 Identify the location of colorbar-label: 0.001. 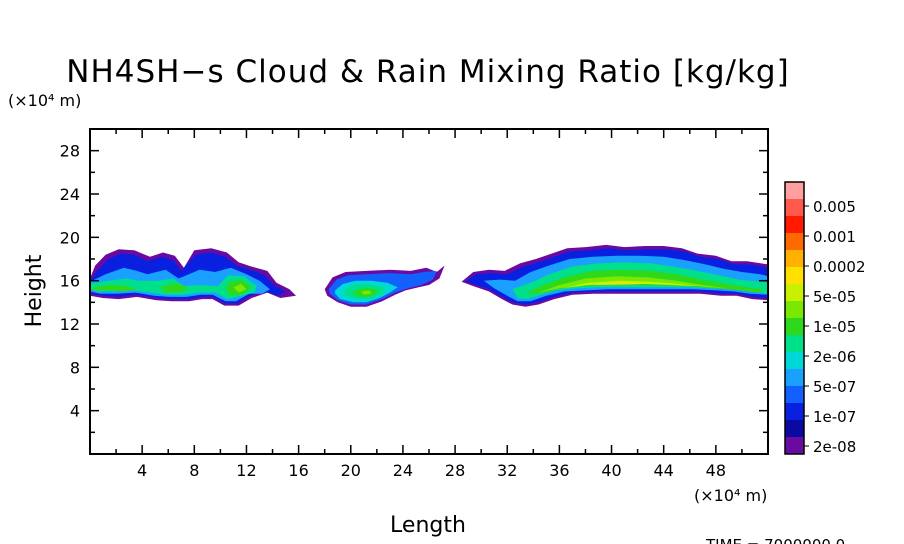
(834, 237).